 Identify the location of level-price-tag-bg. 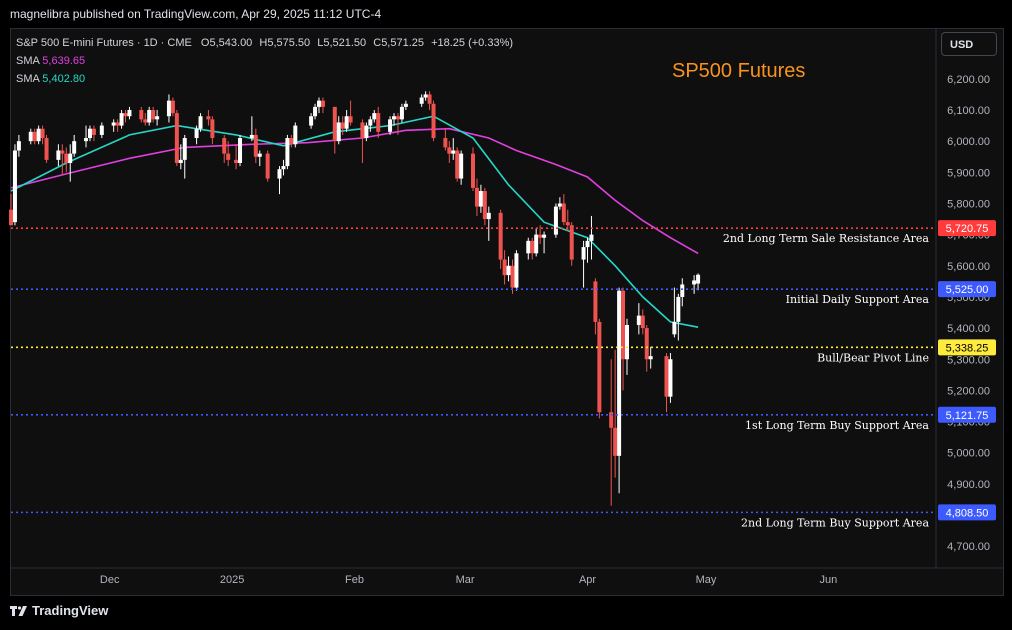
(967, 414).